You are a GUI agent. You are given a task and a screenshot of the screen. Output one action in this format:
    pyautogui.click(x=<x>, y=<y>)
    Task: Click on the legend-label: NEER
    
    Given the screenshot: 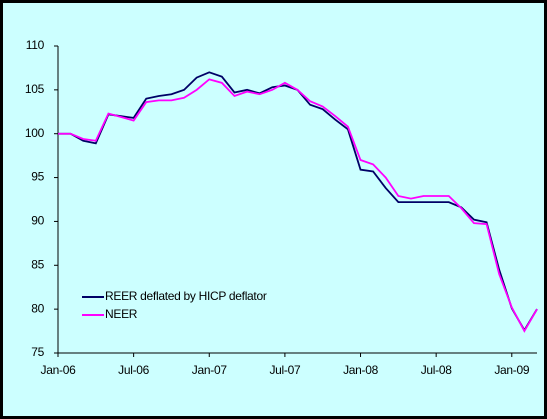 What is the action you would take?
    pyautogui.click(x=121, y=314)
    